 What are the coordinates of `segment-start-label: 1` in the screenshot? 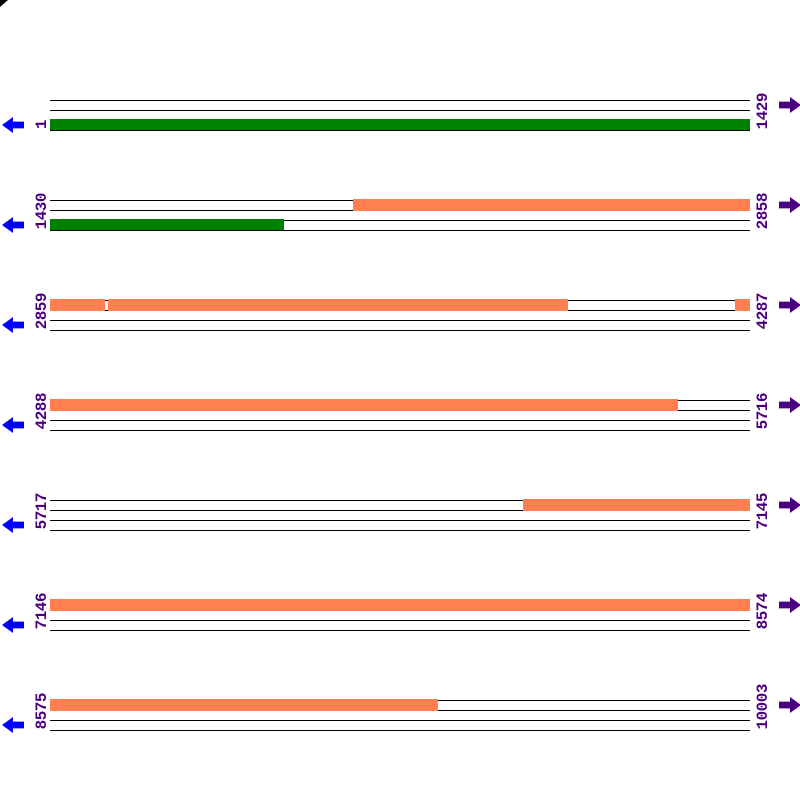 It's located at (42, 126).